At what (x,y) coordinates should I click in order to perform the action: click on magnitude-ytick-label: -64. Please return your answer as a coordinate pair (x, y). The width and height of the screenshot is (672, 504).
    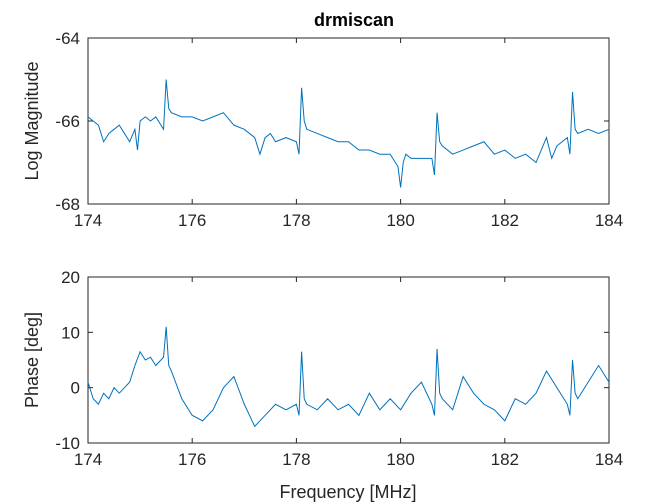
    Looking at the image, I should click on (67, 38).